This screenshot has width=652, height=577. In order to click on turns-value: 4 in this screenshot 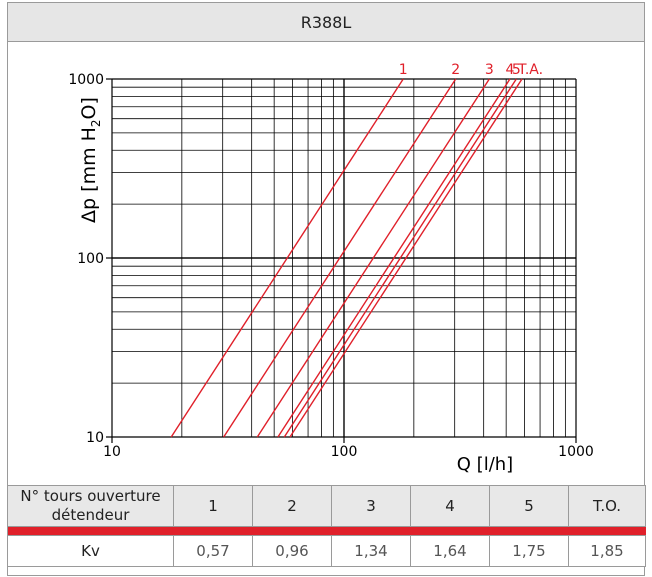, I will do `click(450, 506)`.